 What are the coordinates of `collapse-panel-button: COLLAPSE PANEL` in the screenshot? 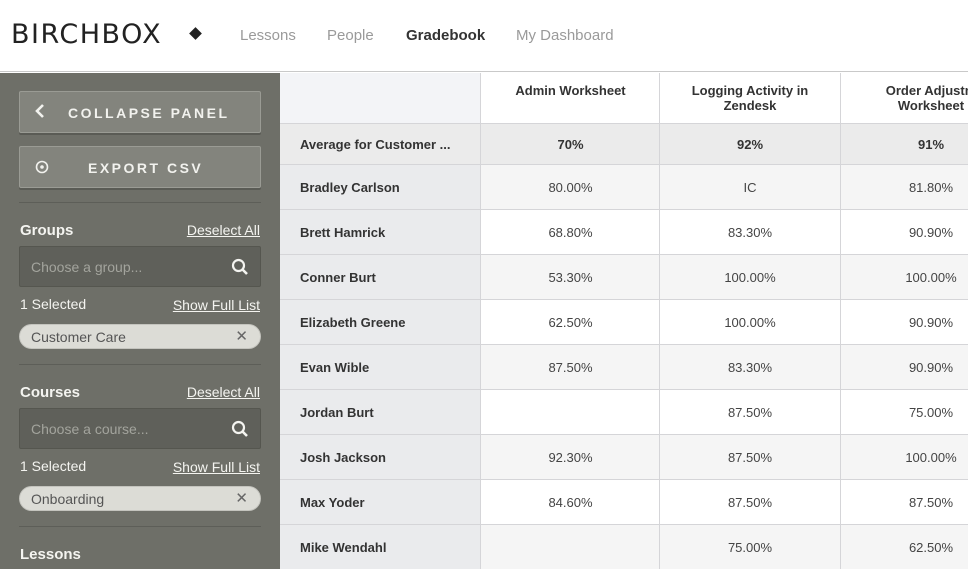 It's located at (140, 112).